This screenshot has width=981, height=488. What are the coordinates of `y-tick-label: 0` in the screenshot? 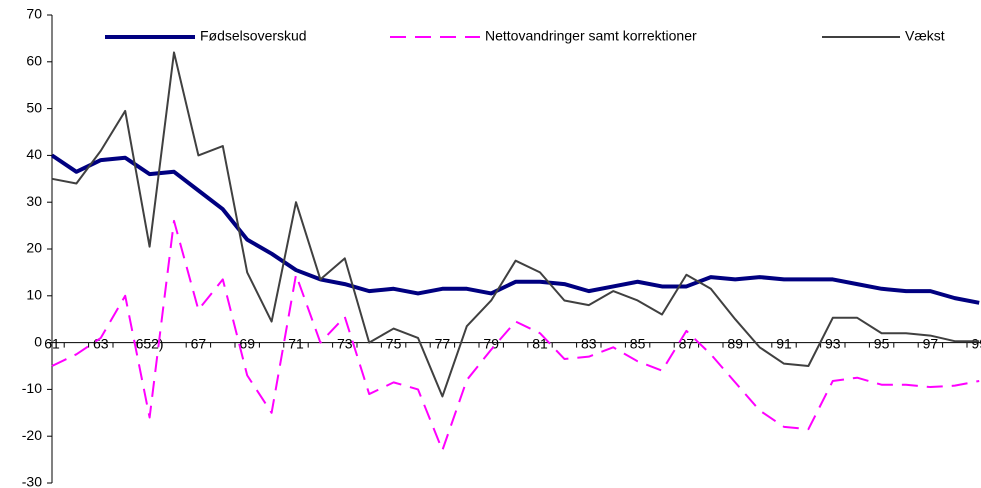 It's located at (38, 341).